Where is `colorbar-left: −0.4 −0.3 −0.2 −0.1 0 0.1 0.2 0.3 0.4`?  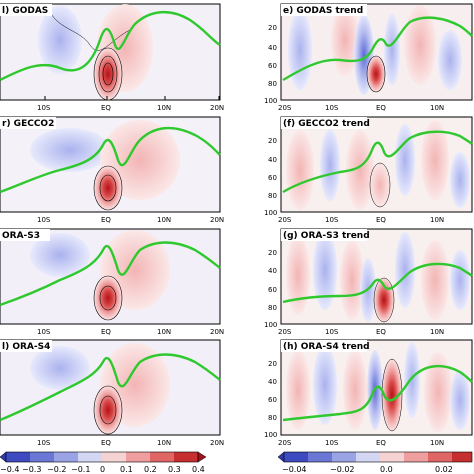
colorbar-left: −0.4 −0.3 −0.2 −0.1 0 0.1 0.2 0.3 0.4 is located at coordinates (103, 462).